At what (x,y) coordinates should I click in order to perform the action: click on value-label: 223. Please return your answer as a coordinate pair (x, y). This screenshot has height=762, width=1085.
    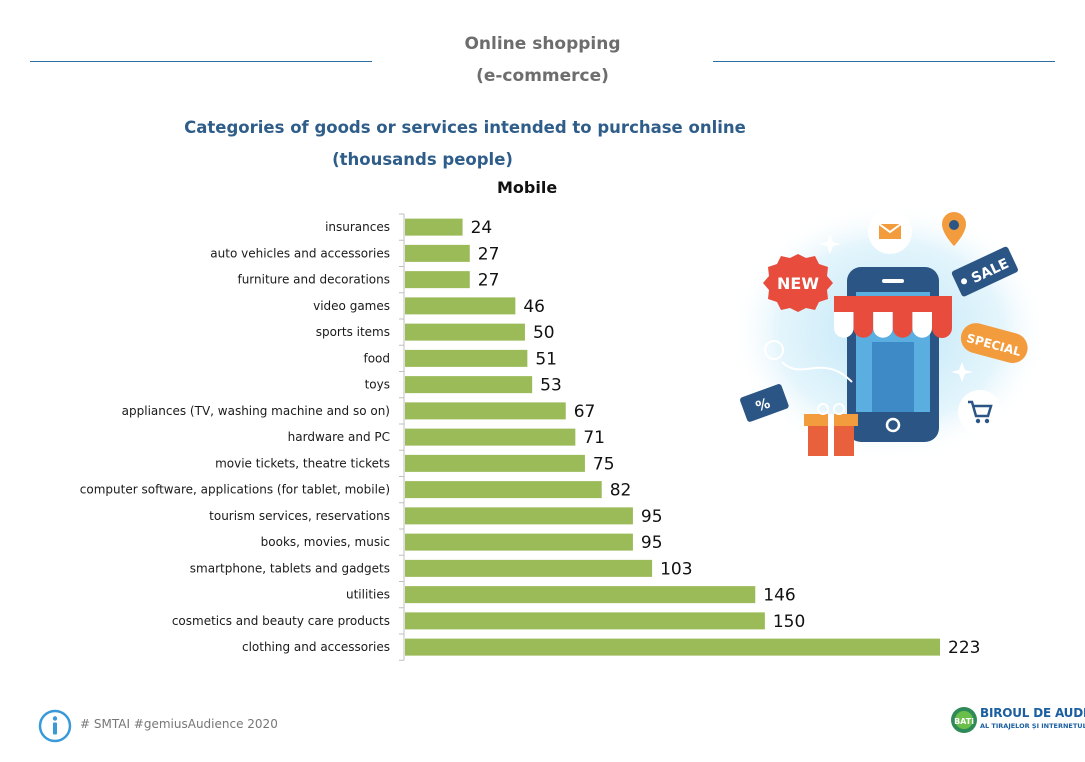
    Looking at the image, I should click on (964, 648).